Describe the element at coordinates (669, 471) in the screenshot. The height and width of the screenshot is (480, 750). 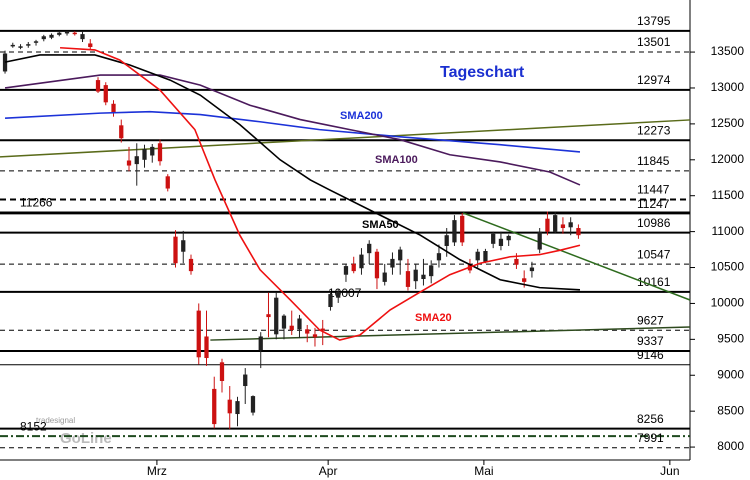
I see `x-tick-label: Jun` at that location.